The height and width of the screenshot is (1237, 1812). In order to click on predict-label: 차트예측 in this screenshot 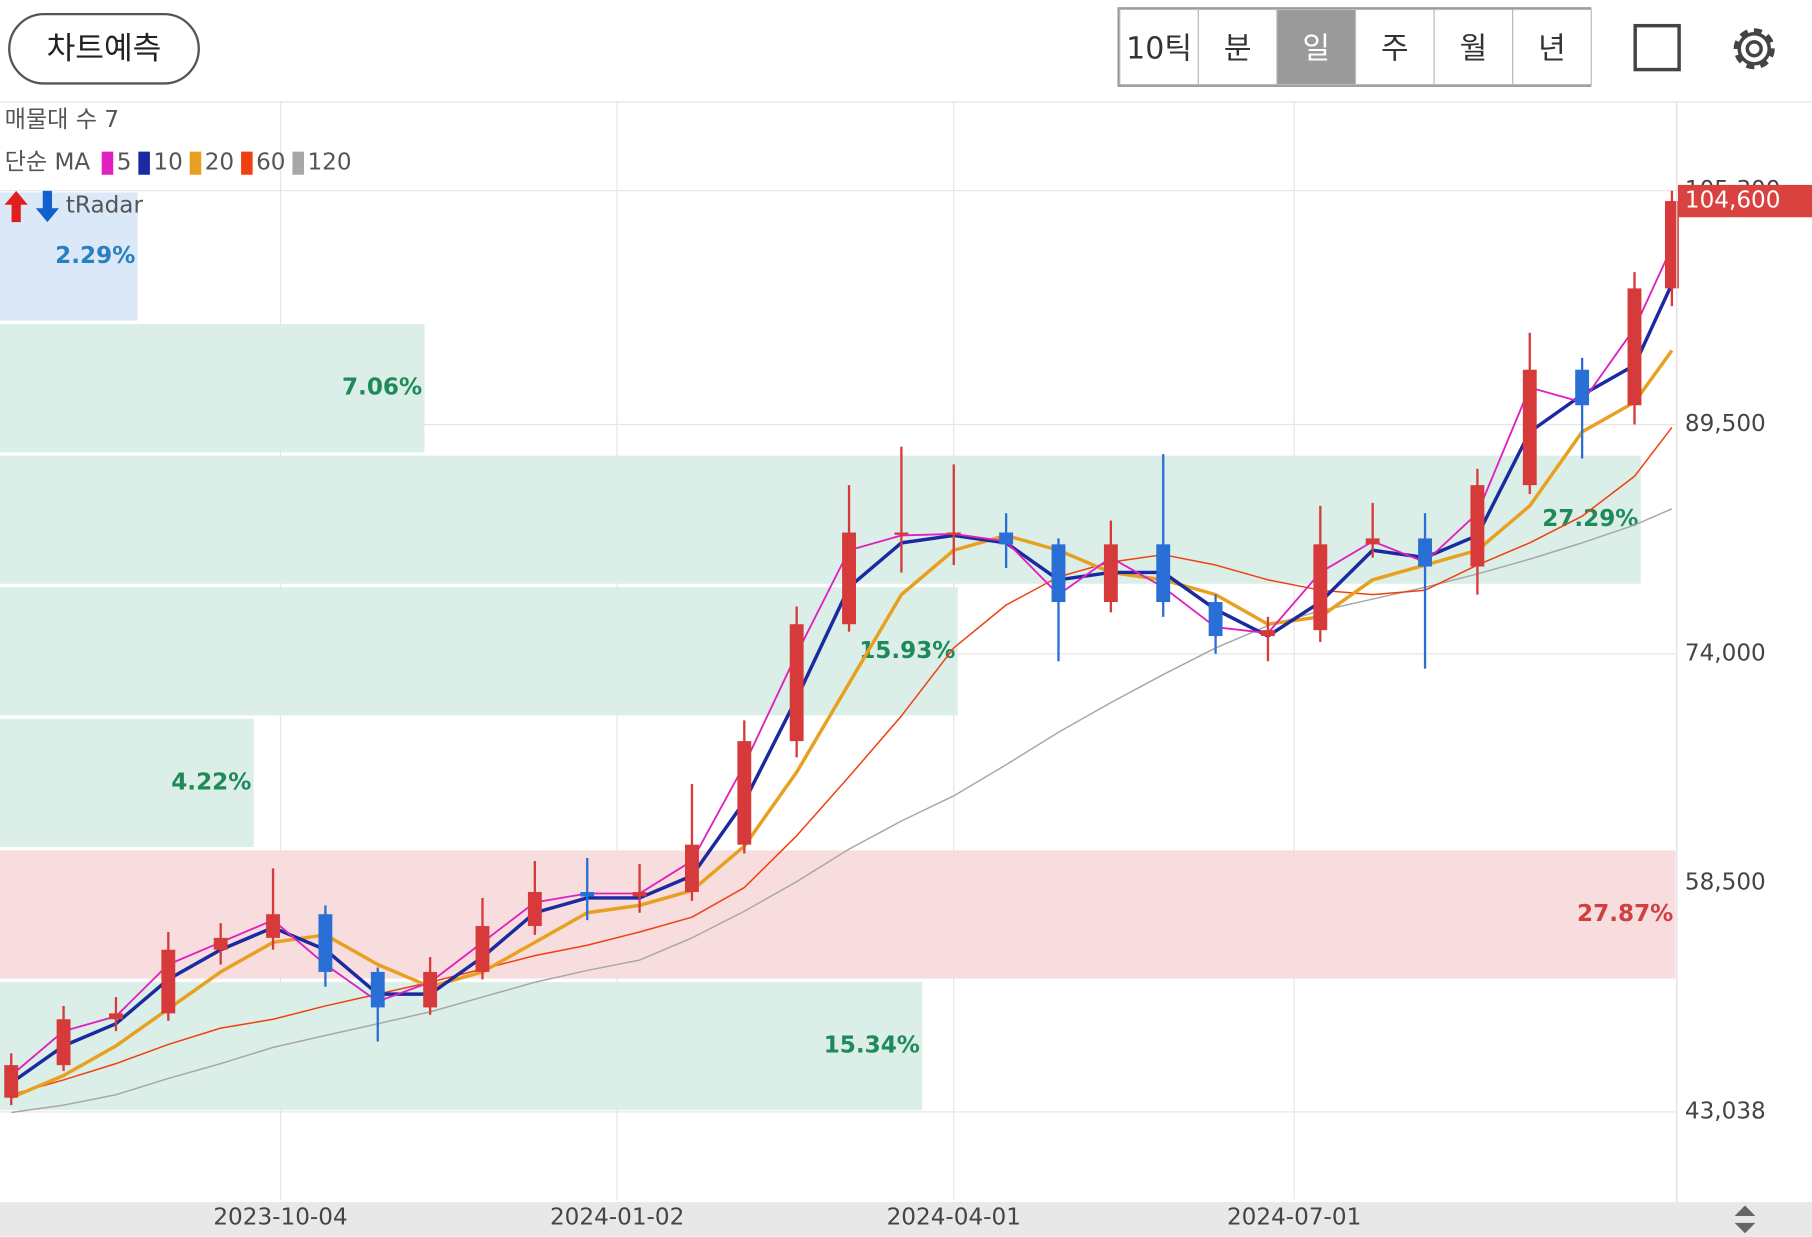, I will do `click(104, 49)`.